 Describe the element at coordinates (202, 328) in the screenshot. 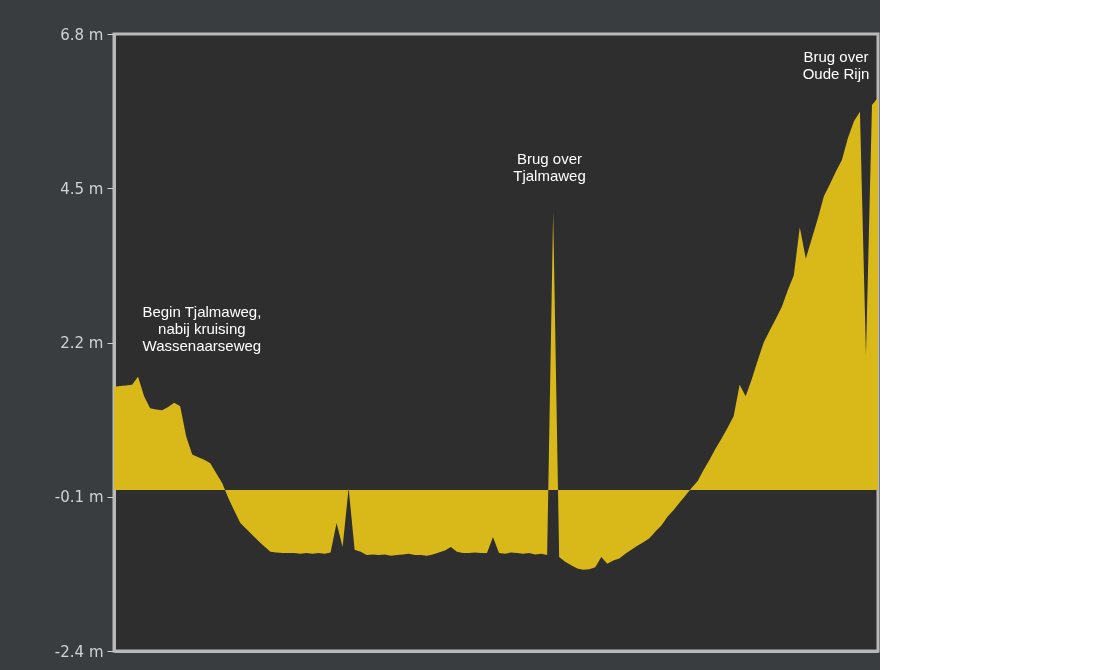

I see `annotation: Begin Tjalmaweg, nabij kruising Wassenaarseweg` at that location.